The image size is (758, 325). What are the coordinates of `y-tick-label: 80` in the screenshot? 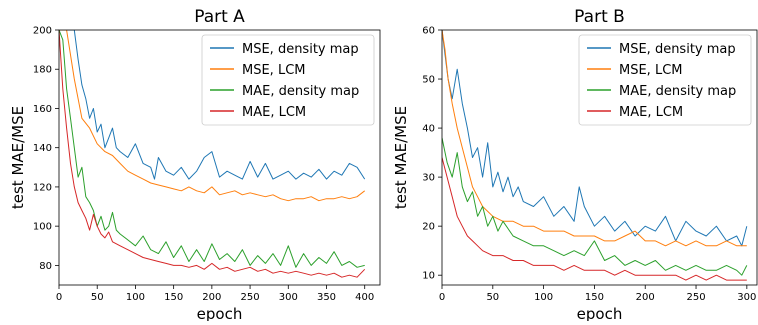 It's located at (45, 266).